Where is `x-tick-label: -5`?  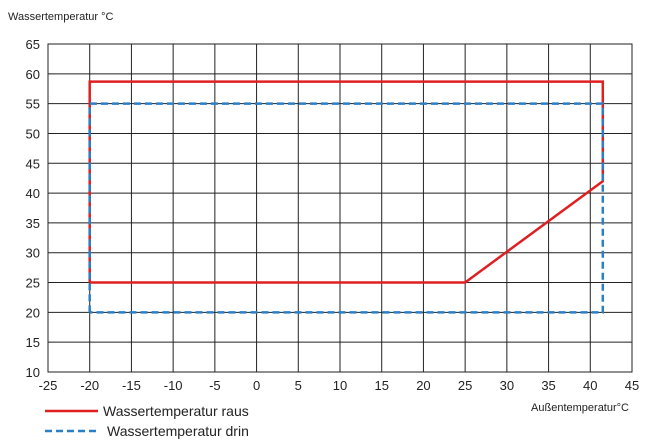 x-tick-label: -5 is located at coordinates (215, 385).